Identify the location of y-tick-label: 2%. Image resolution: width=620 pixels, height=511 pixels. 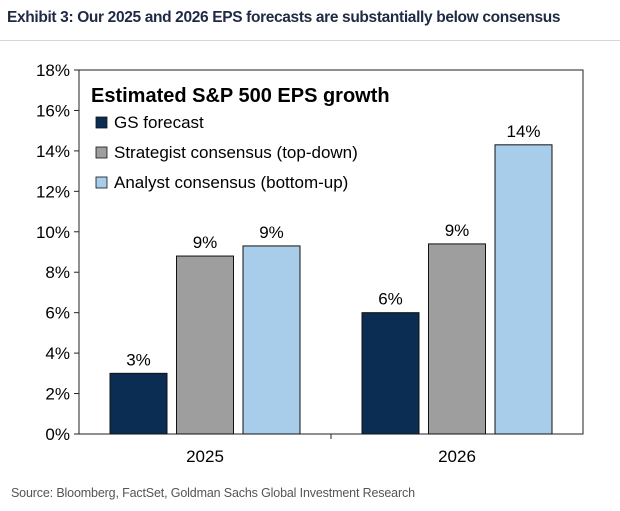
(57, 394).